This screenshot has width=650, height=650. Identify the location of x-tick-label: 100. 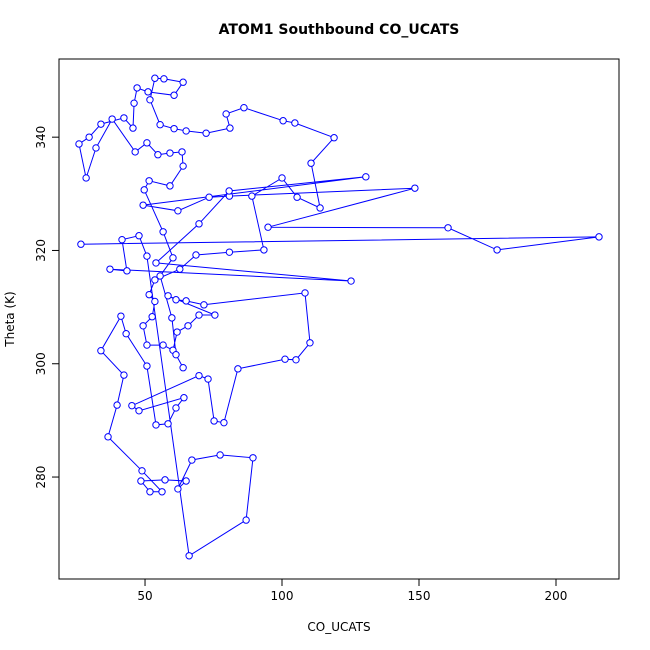
(282, 596).